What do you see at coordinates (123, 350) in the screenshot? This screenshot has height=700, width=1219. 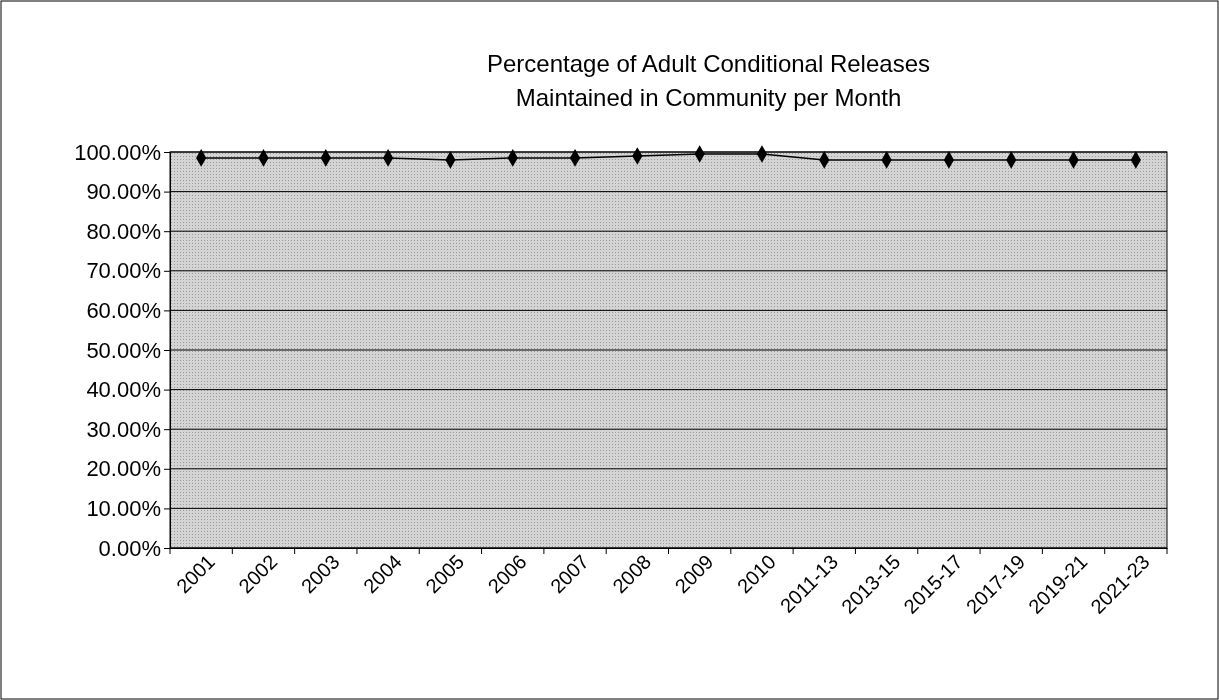 I see `y-tick-label: 50.00%` at bounding box center [123, 350].